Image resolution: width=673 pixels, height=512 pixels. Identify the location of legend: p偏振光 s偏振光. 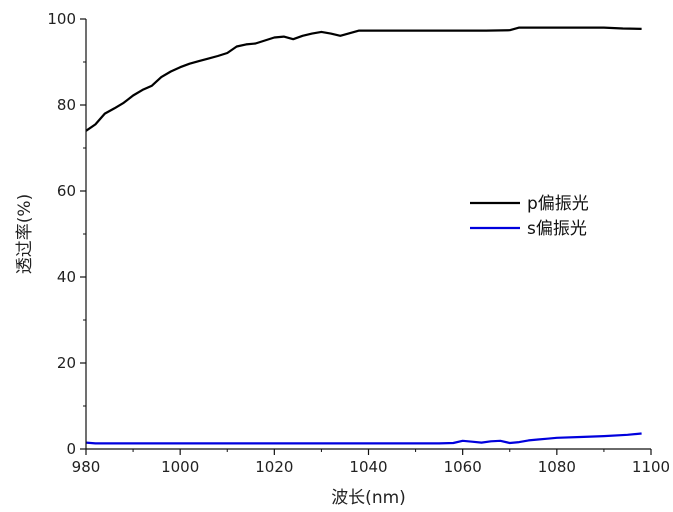
(529, 216).